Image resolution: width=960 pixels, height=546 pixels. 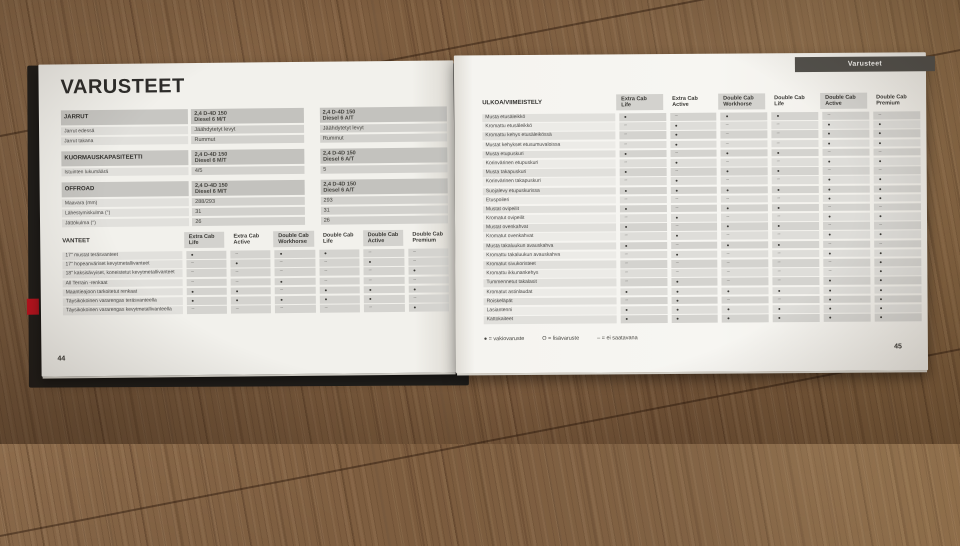 What do you see at coordinates (549, 127) in the screenshot?
I see `row-label: Kromattu etusäleikkö` at bounding box center [549, 127].